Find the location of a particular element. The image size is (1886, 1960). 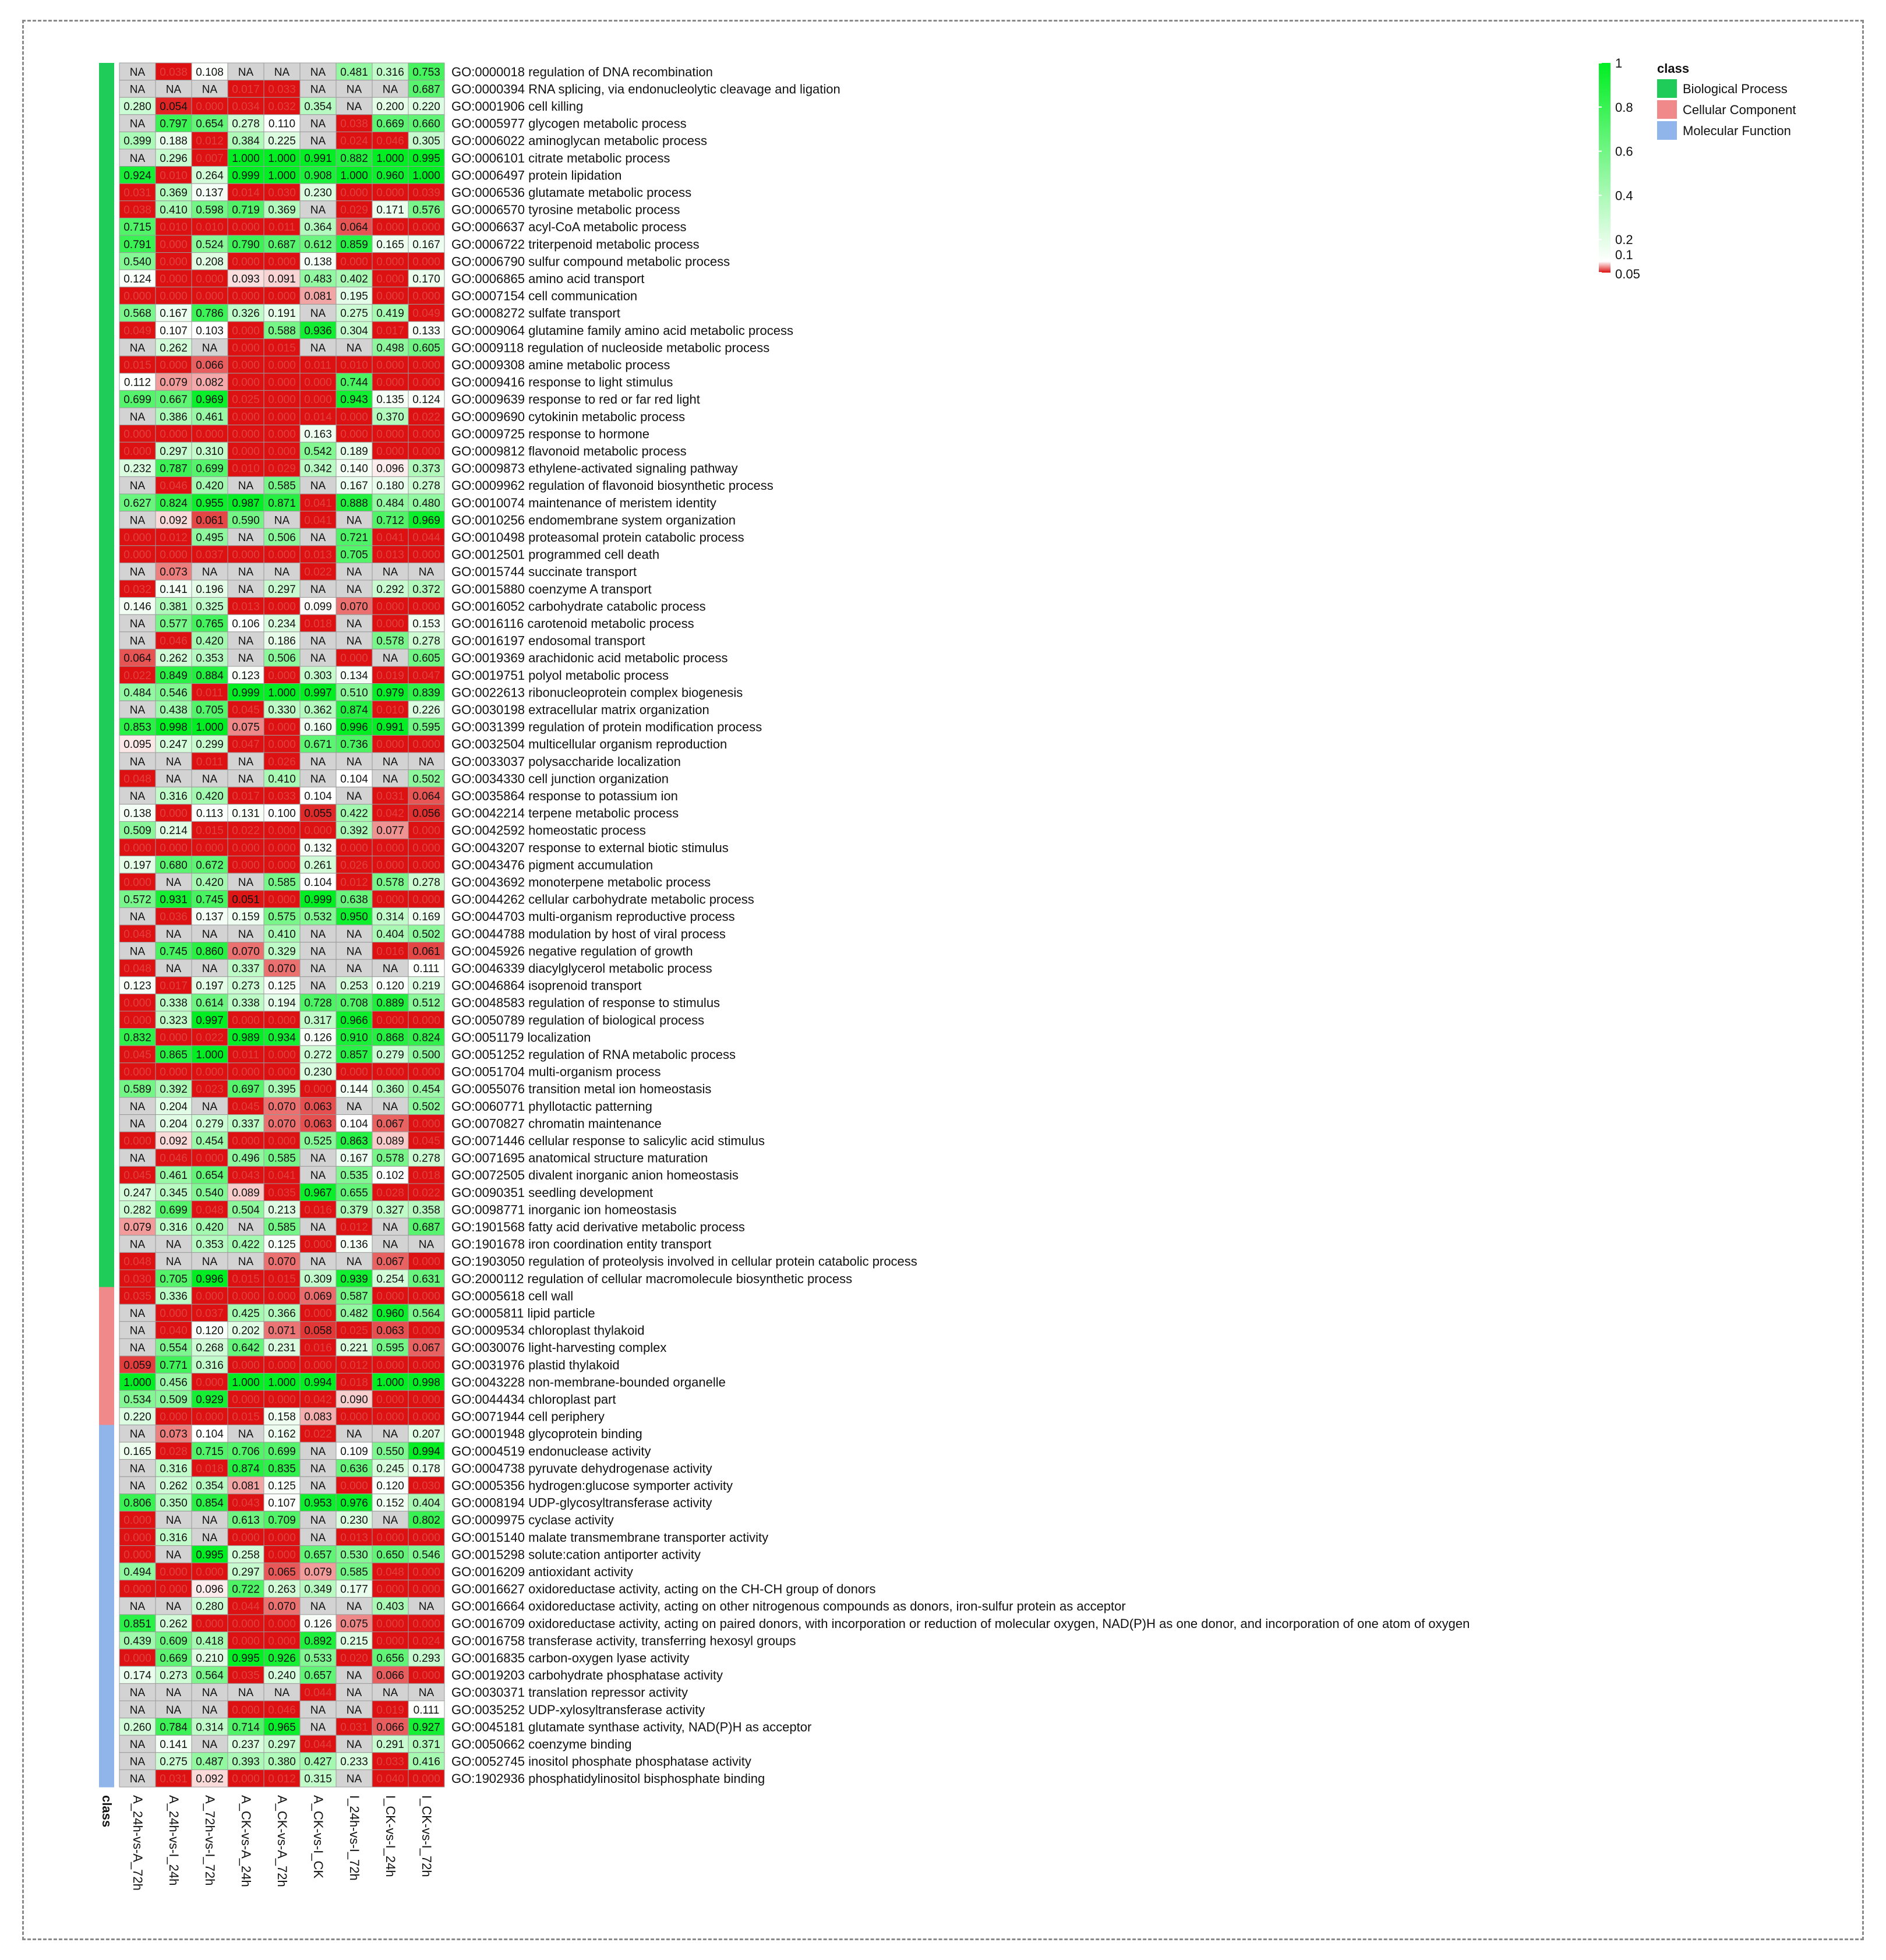

go-term-label: GO:0005618 cell wall is located at coordinates (512, 1296).